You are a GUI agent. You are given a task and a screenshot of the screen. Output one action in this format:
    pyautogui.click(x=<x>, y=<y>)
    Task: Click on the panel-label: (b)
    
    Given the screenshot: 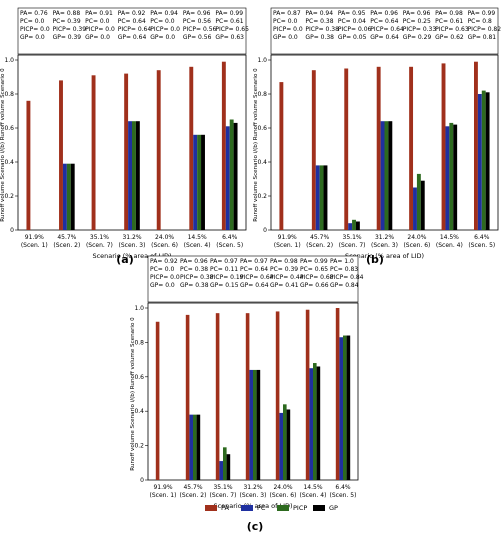 What is the action you would take?
    pyautogui.click(x=375, y=259)
    